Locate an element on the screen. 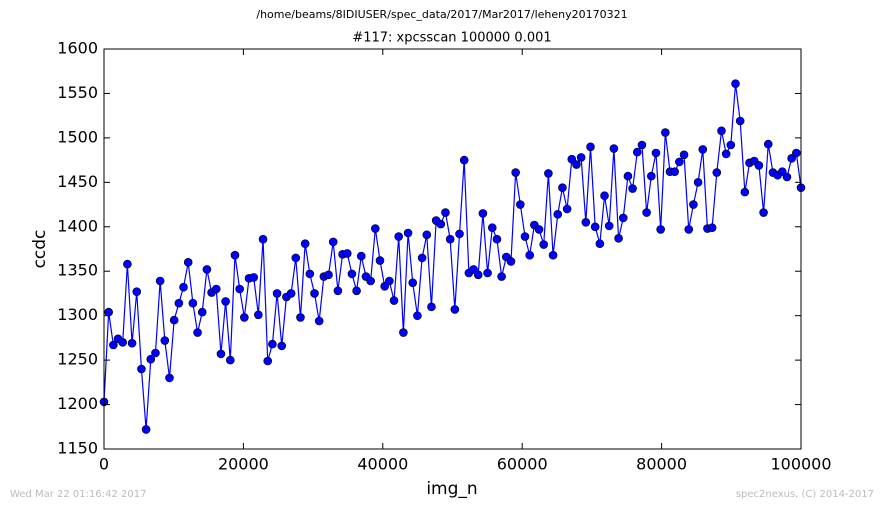  y-tick-label: 1250 is located at coordinates (77, 359).